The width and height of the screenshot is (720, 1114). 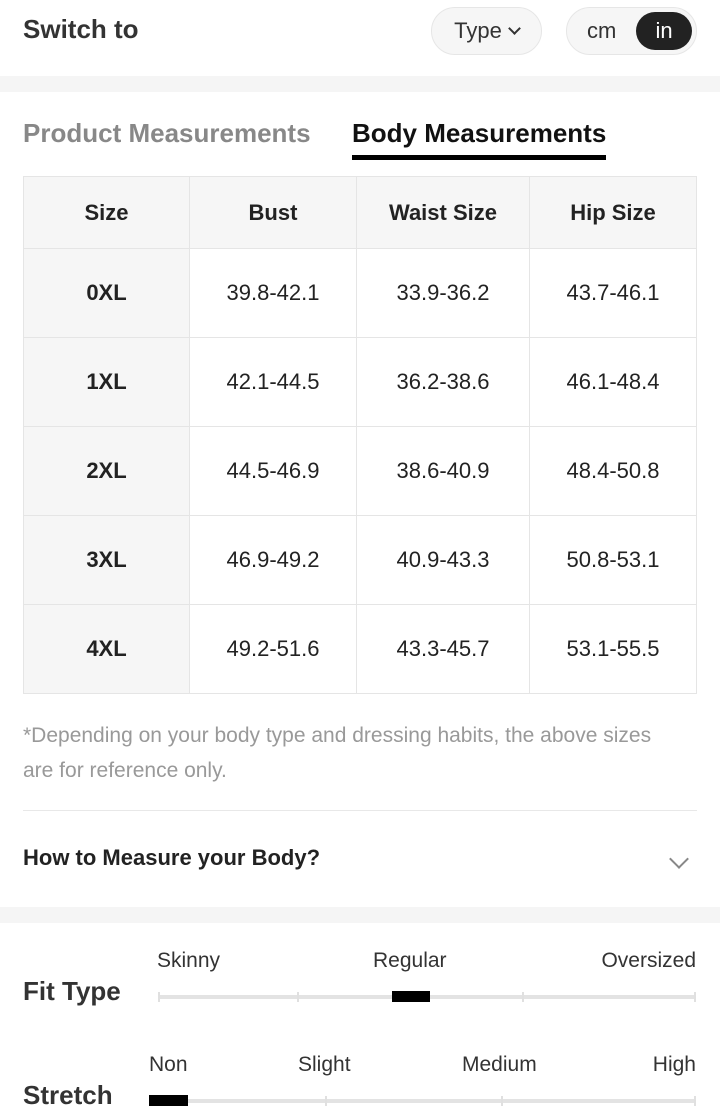 I want to click on stretch-scale, so click(x=422, y=1100).